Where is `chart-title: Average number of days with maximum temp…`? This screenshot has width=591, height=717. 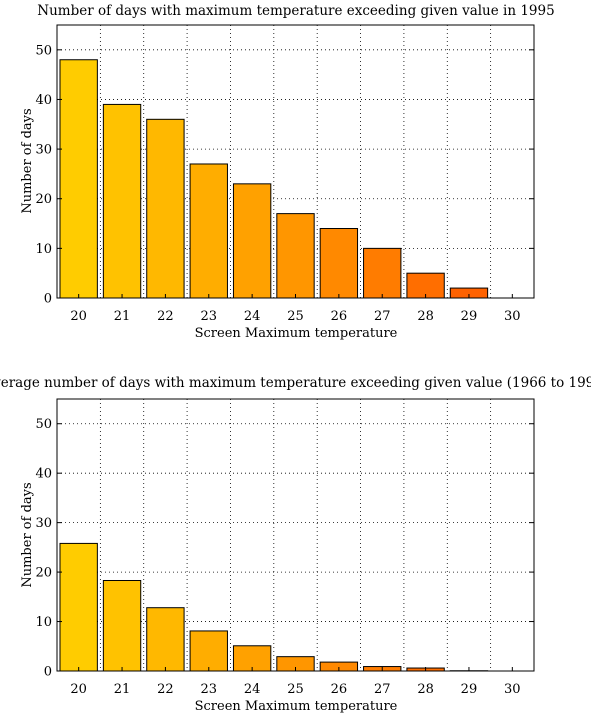 chart-title: Average number of days with maximum temp… is located at coordinates (295, 383).